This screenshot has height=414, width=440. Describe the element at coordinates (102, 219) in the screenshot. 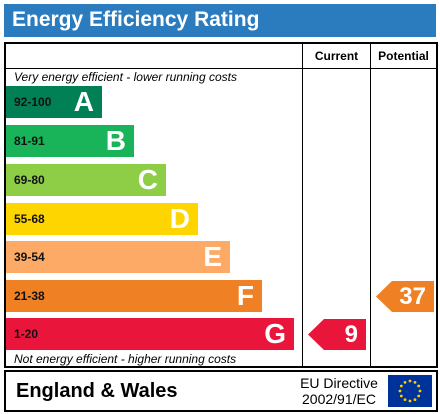

I see `band-d: 55-68 D` at that location.